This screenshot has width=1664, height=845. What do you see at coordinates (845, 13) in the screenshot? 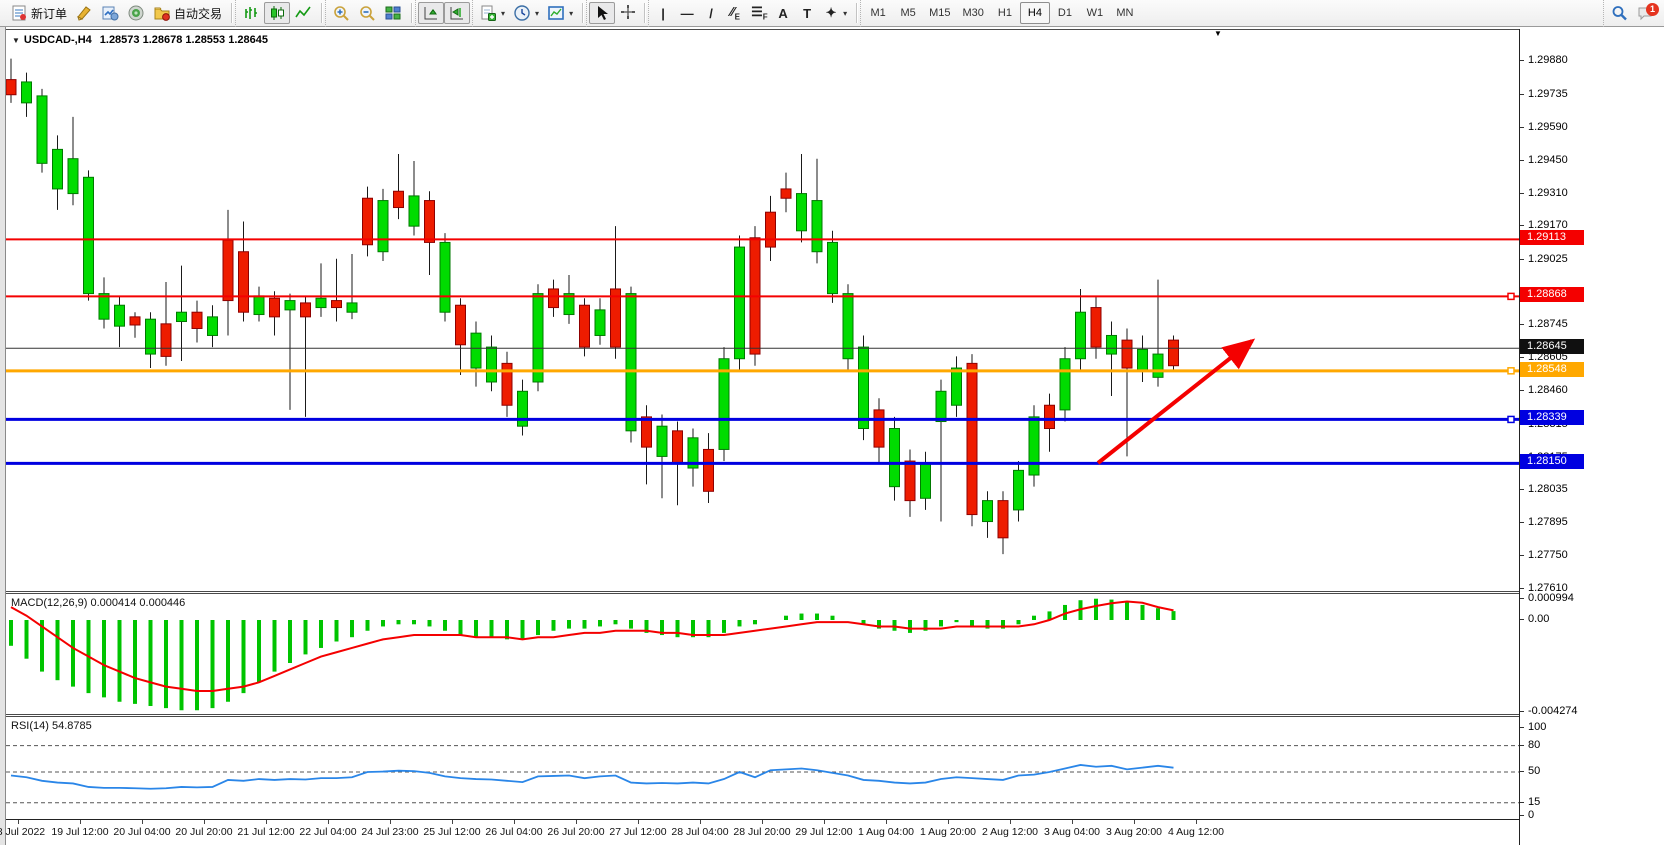
I see `arrows-caret-icon: ▾` at bounding box center [845, 13].